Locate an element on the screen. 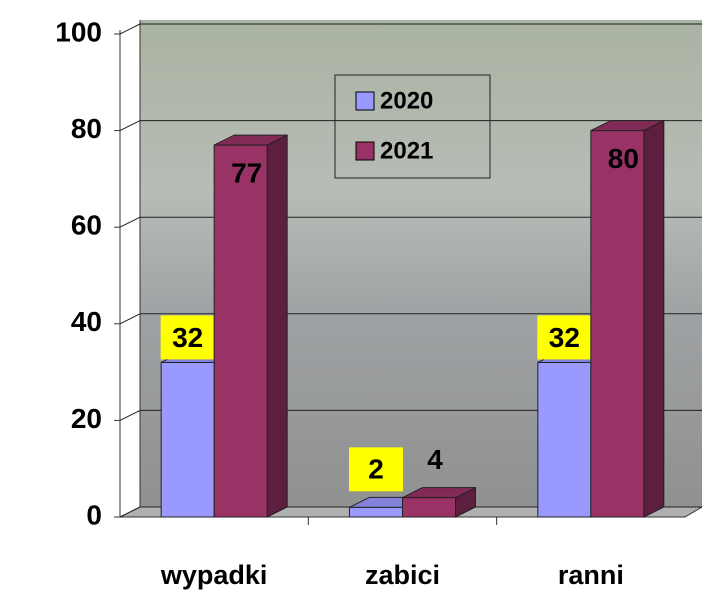  y-tick-label: 80 is located at coordinates (86, 128).